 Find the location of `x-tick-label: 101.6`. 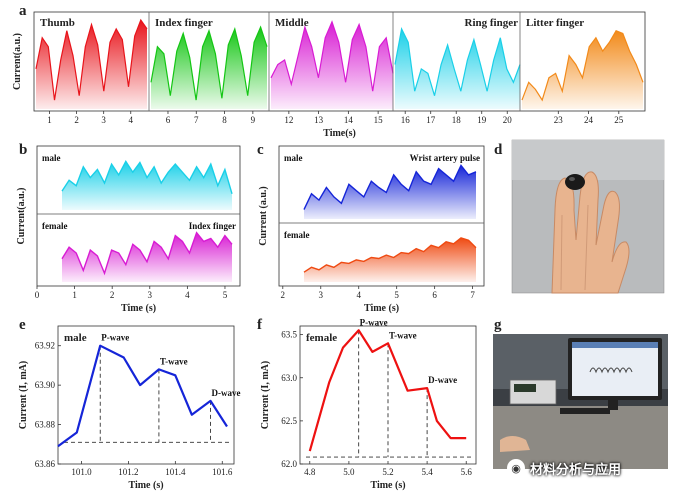

x-tick-label: 101.6 is located at coordinates (222, 472).